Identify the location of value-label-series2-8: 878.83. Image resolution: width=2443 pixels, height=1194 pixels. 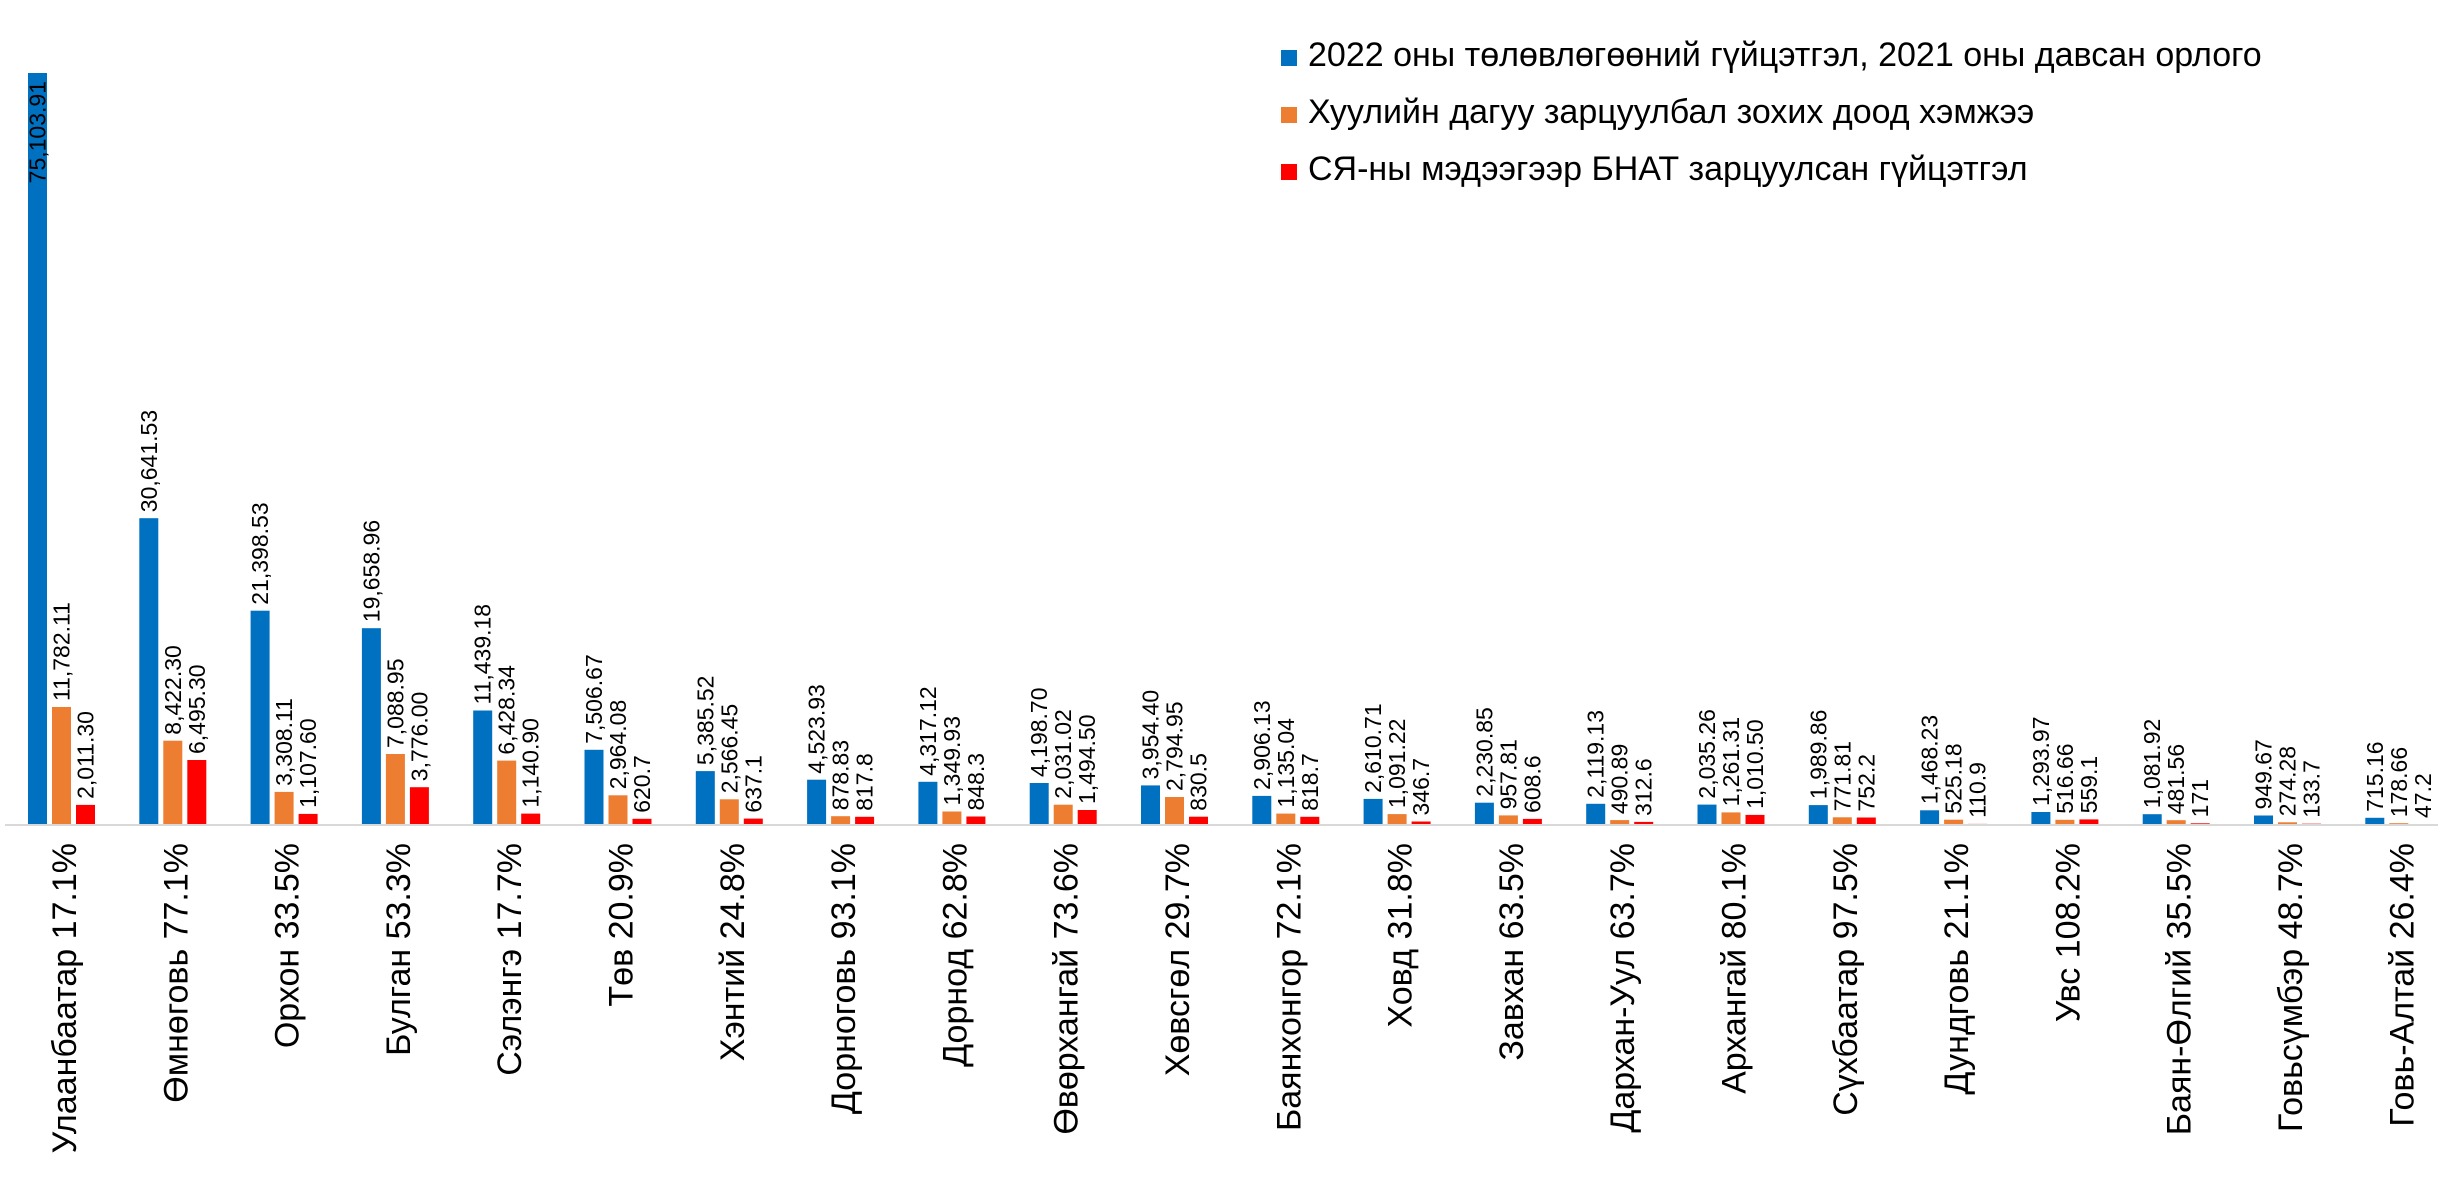
(841, 775).